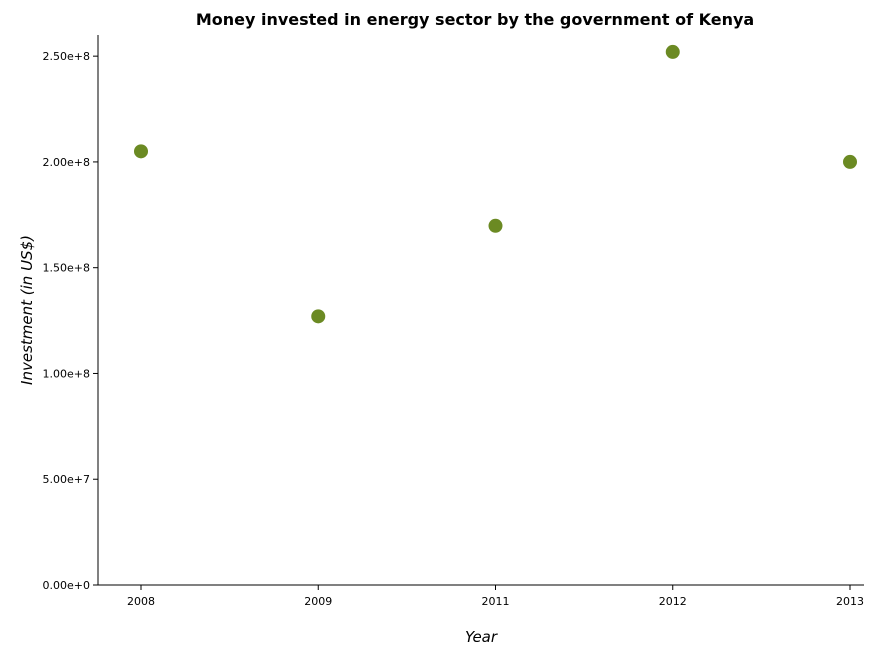 The width and height of the screenshot is (871, 650). I want to click on y-tick-label: 0.00e+0, so click(66, 585).